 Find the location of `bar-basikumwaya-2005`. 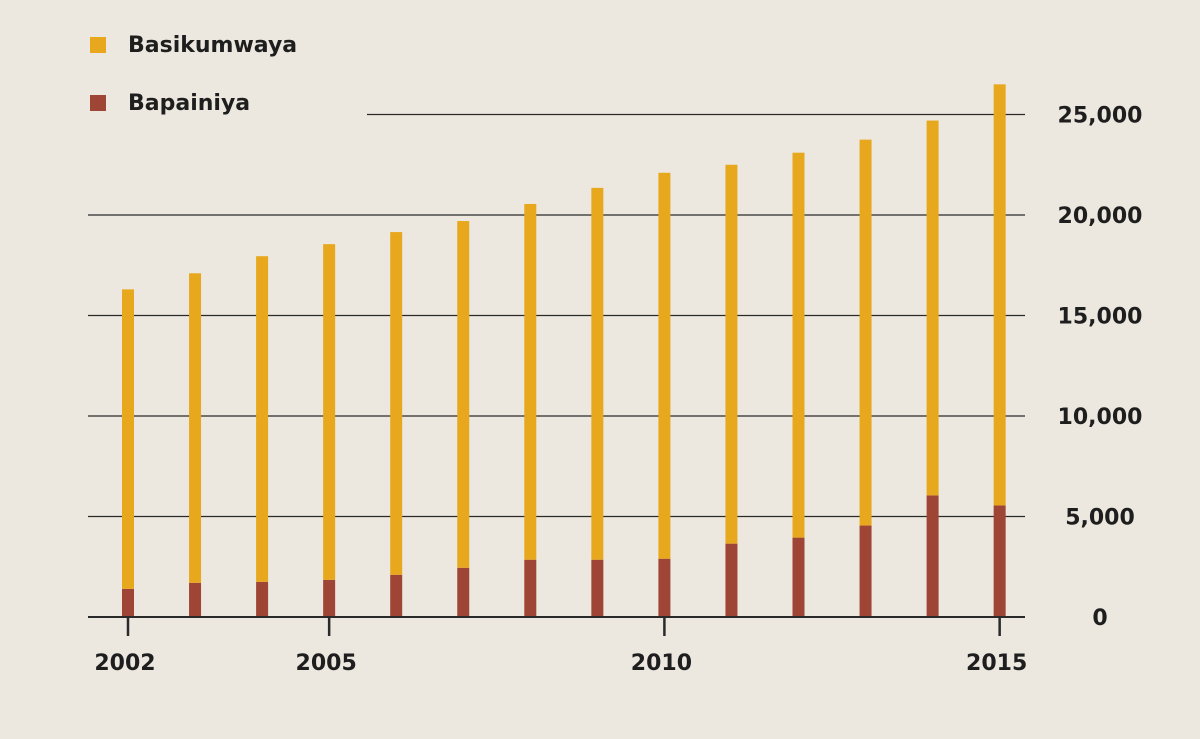

bar-basikumwaya-2005 is located at coordinates (329, 412).